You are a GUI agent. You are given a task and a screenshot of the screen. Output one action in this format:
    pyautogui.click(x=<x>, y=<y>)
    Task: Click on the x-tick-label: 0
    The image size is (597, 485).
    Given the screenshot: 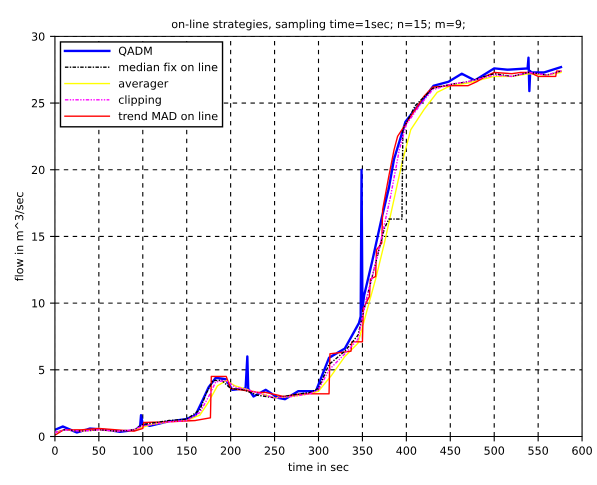 What is the action you would take?
    pyautogui.click(x=55, y=450)
    